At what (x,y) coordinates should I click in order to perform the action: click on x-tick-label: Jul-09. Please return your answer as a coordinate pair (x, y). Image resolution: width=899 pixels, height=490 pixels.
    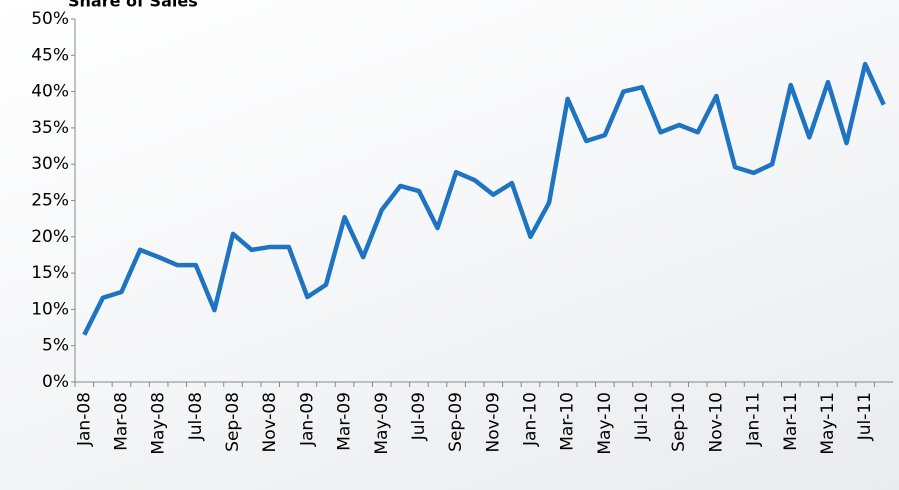
    Looking at the image, I should click on (419, 416).